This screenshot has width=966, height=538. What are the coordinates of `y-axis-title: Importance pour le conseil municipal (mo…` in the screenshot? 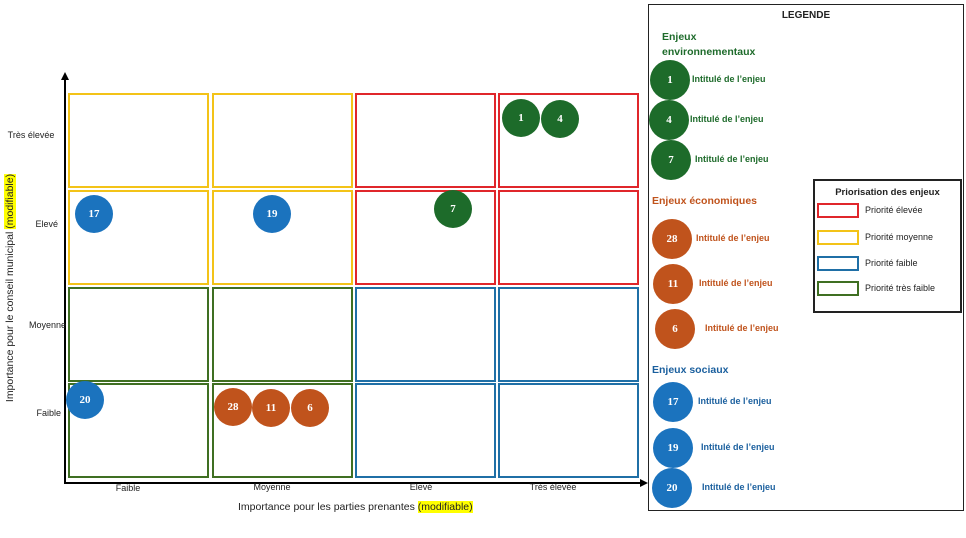 It's located at (10, 288).